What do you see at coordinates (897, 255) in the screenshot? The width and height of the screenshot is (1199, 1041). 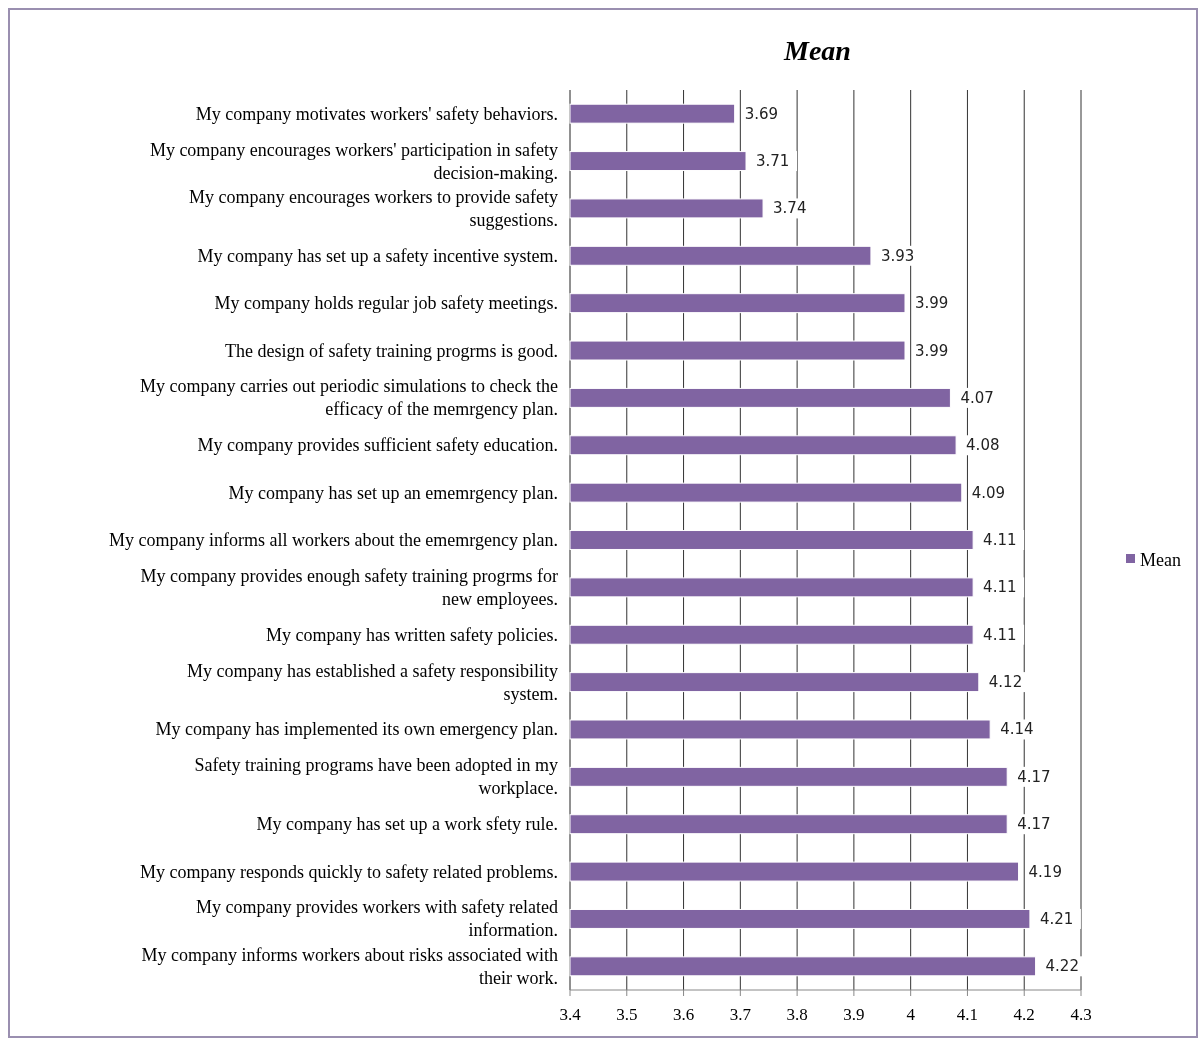 I see `data-label: 3.93` at bounding box center [897, 255].